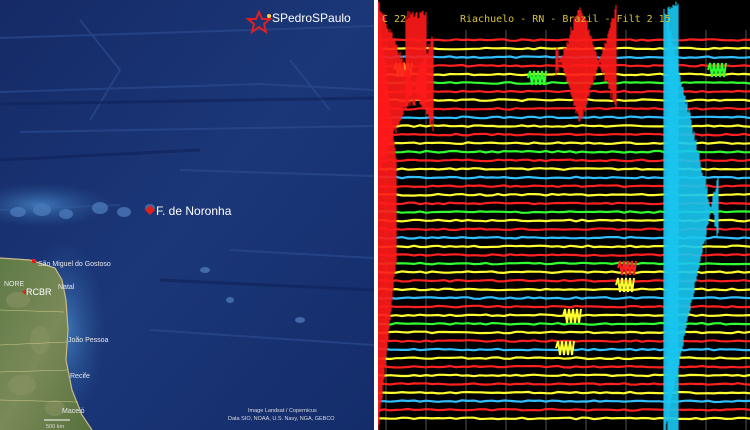 Image resolution: width=750 pixels, height=430 pixels. What do you see at coordinates (55, 427) in the screenshot?
I see `scale-label: 500 km` at bounding box center [55, 427].